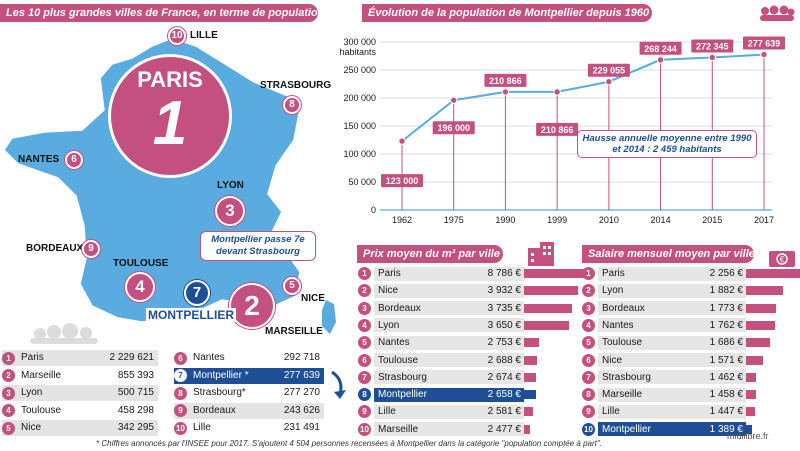 This screenshot has width=800, height=451. What do you see at coordinates (31, 427) in the screenshot?
I see `city-name: Nice` at bounding box center [31, 427].